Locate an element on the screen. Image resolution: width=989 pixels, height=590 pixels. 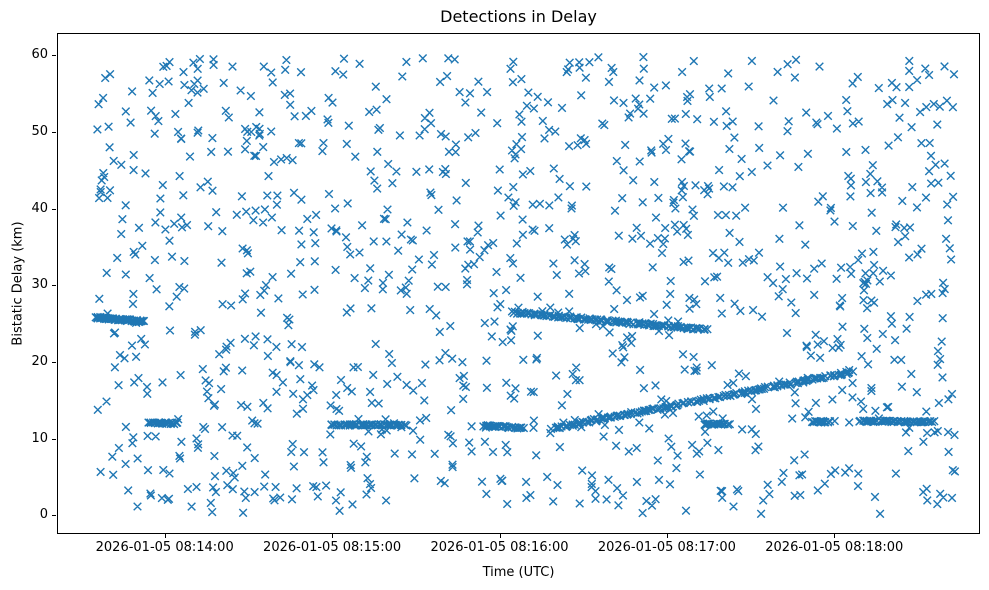
x-tick-label: 2026-01-05 08:17:00 is located at coordinates (666, 547).